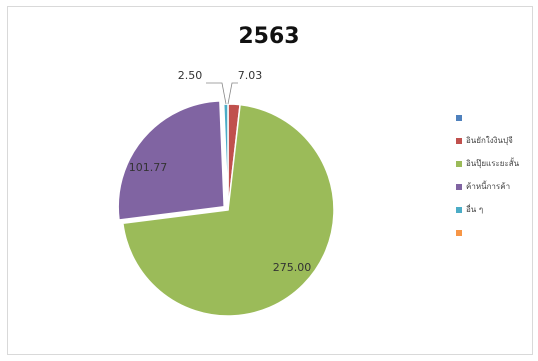 The width and height of the screenshot is (538, 361). I want to click on legend-item: อื่น ๆ, so click(496, 209).